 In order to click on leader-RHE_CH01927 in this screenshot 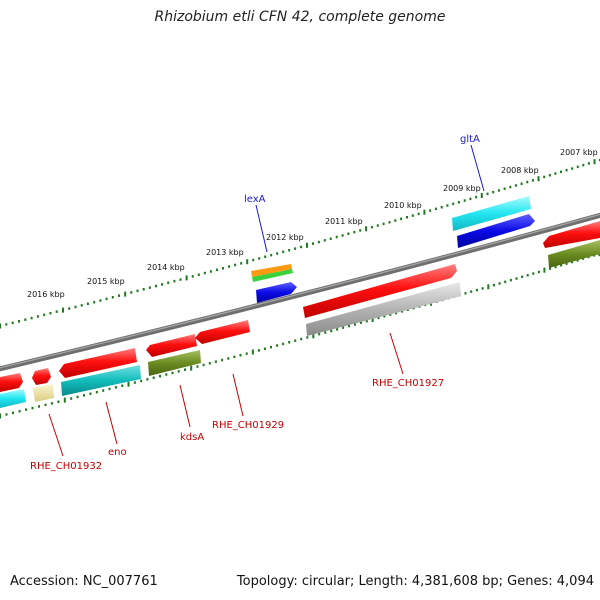, I will do `click(396, 353)`.